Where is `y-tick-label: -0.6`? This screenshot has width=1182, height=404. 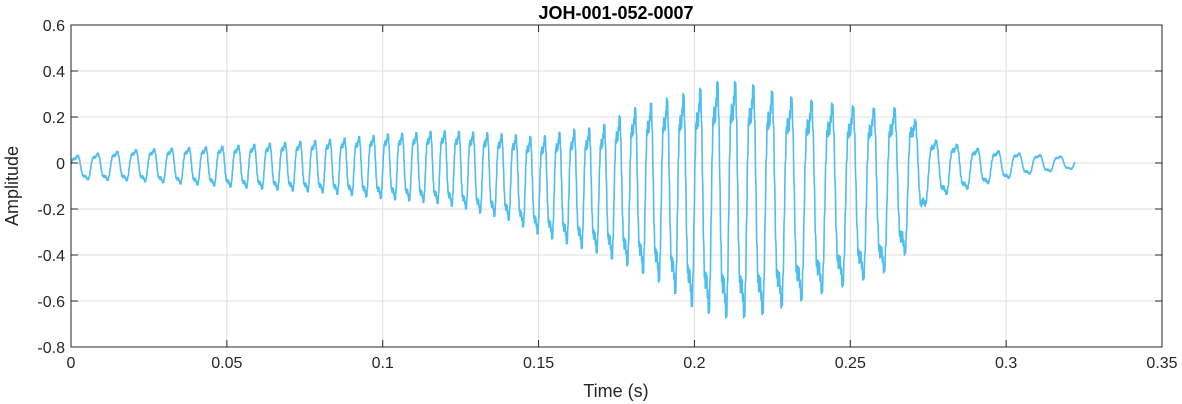 y-tick-label: -0.6 is located at coordinates (51, 302).